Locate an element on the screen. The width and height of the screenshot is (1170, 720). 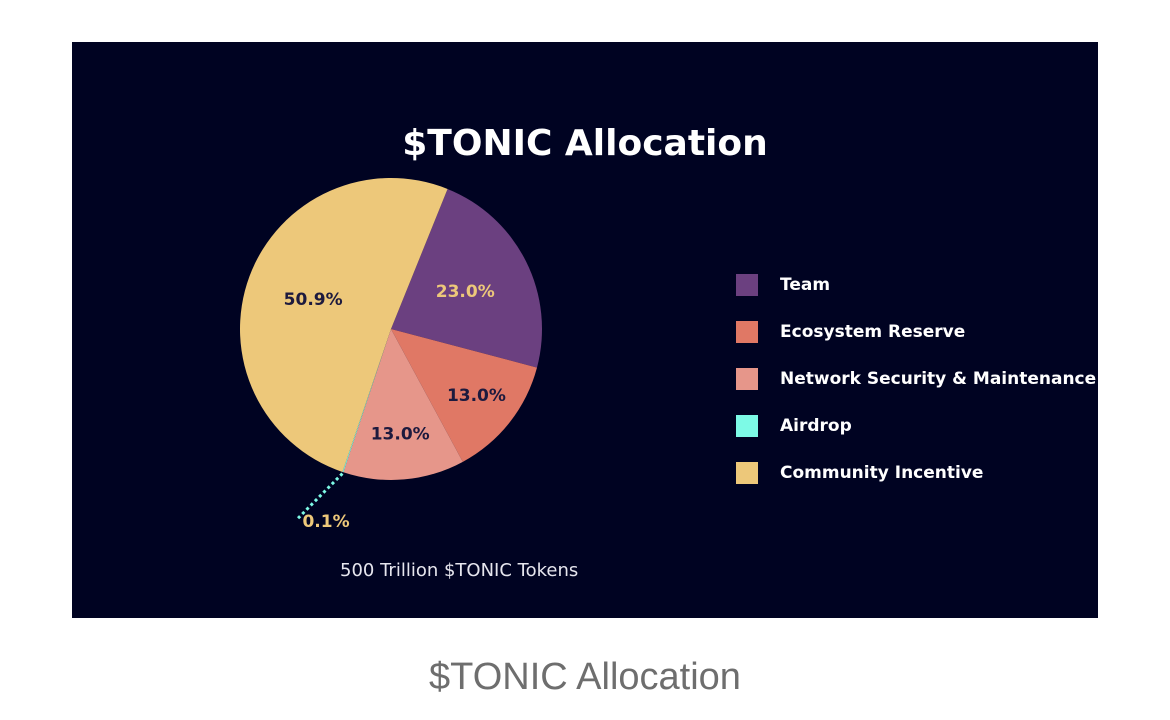
data-label-network-security-maintenance: 13.0% is located at coordinates (400, 434).